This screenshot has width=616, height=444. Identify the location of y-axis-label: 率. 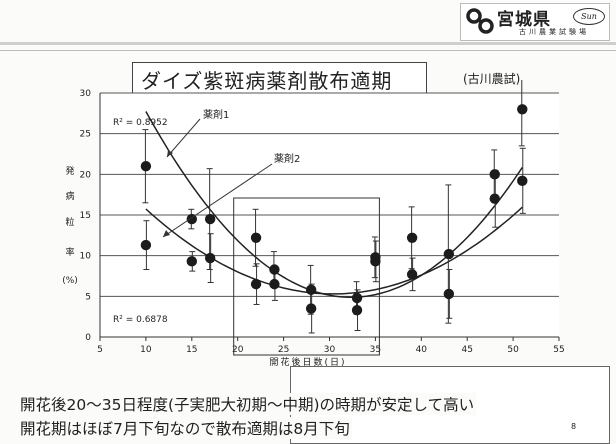
(69, 252).